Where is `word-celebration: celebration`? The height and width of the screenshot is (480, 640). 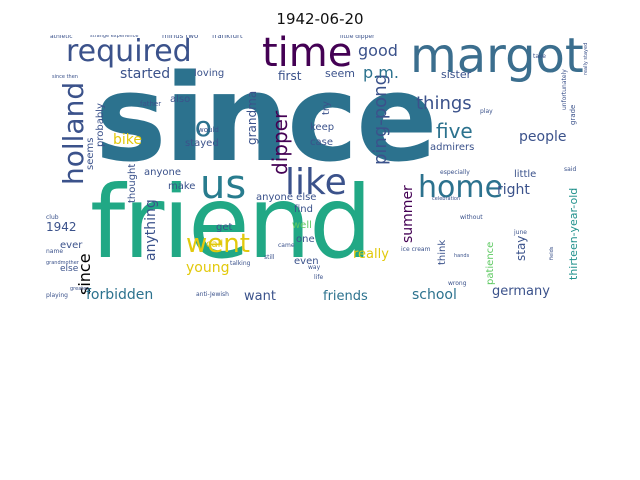
word-celebration: celebration is located at coordinates (446, 199).